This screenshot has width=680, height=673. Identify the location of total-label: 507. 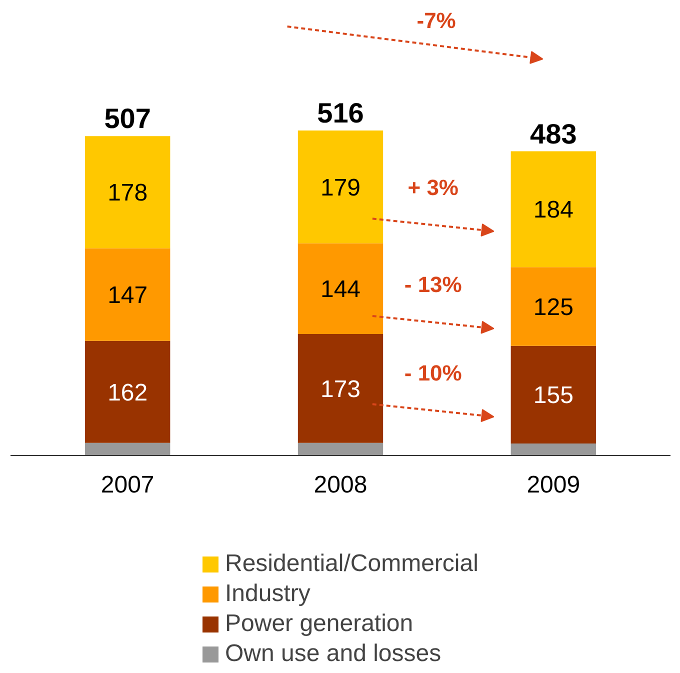
(127, 118).